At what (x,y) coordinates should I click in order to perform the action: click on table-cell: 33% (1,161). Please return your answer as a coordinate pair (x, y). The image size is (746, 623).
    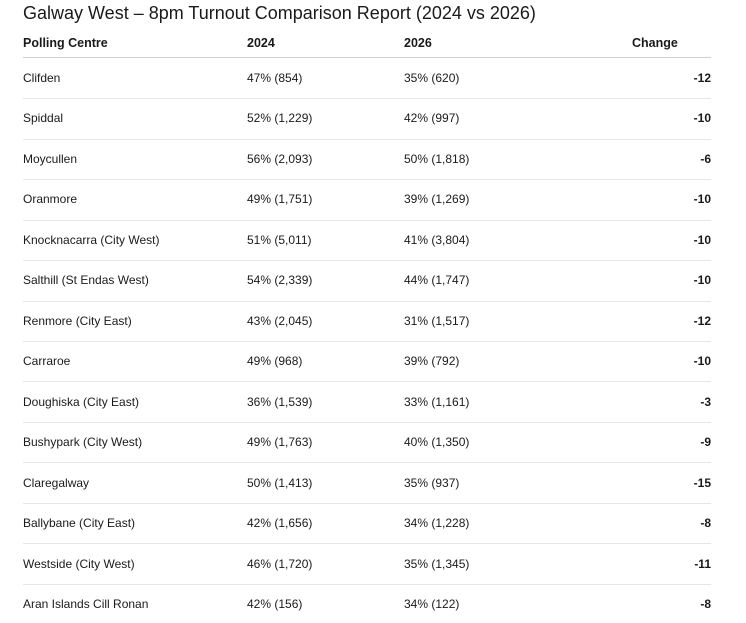
    Looking at the image, I should click on (437, 401).